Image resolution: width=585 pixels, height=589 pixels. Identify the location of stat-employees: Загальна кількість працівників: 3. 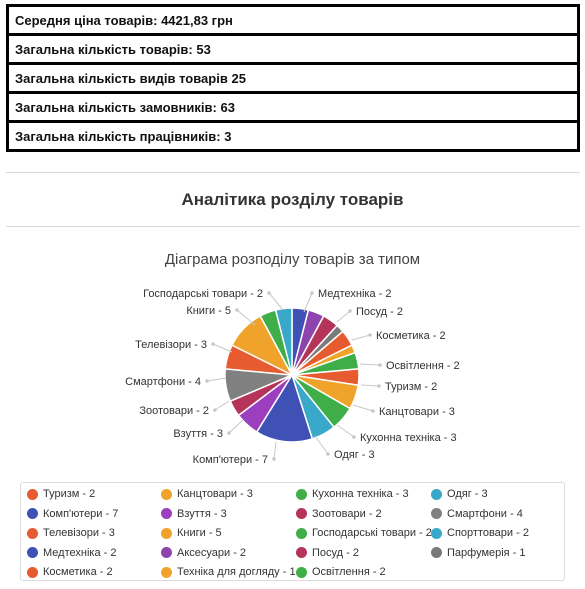
(293, 136).